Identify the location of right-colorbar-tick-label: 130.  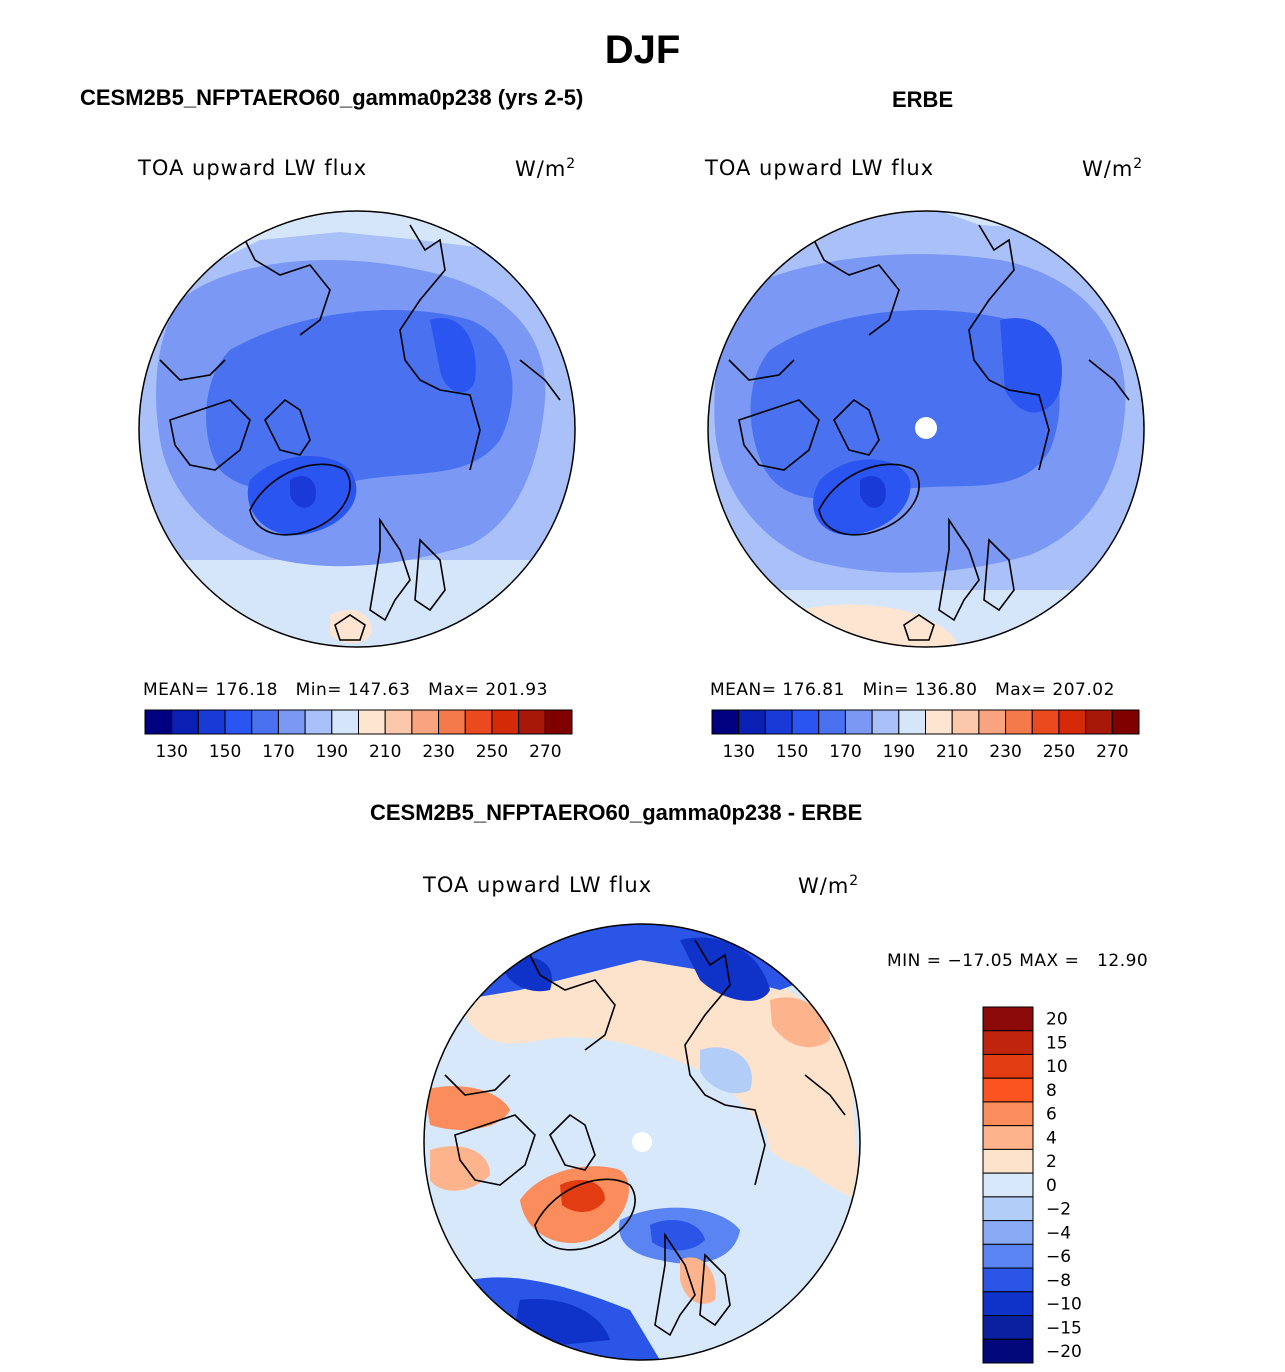
(738, 752).